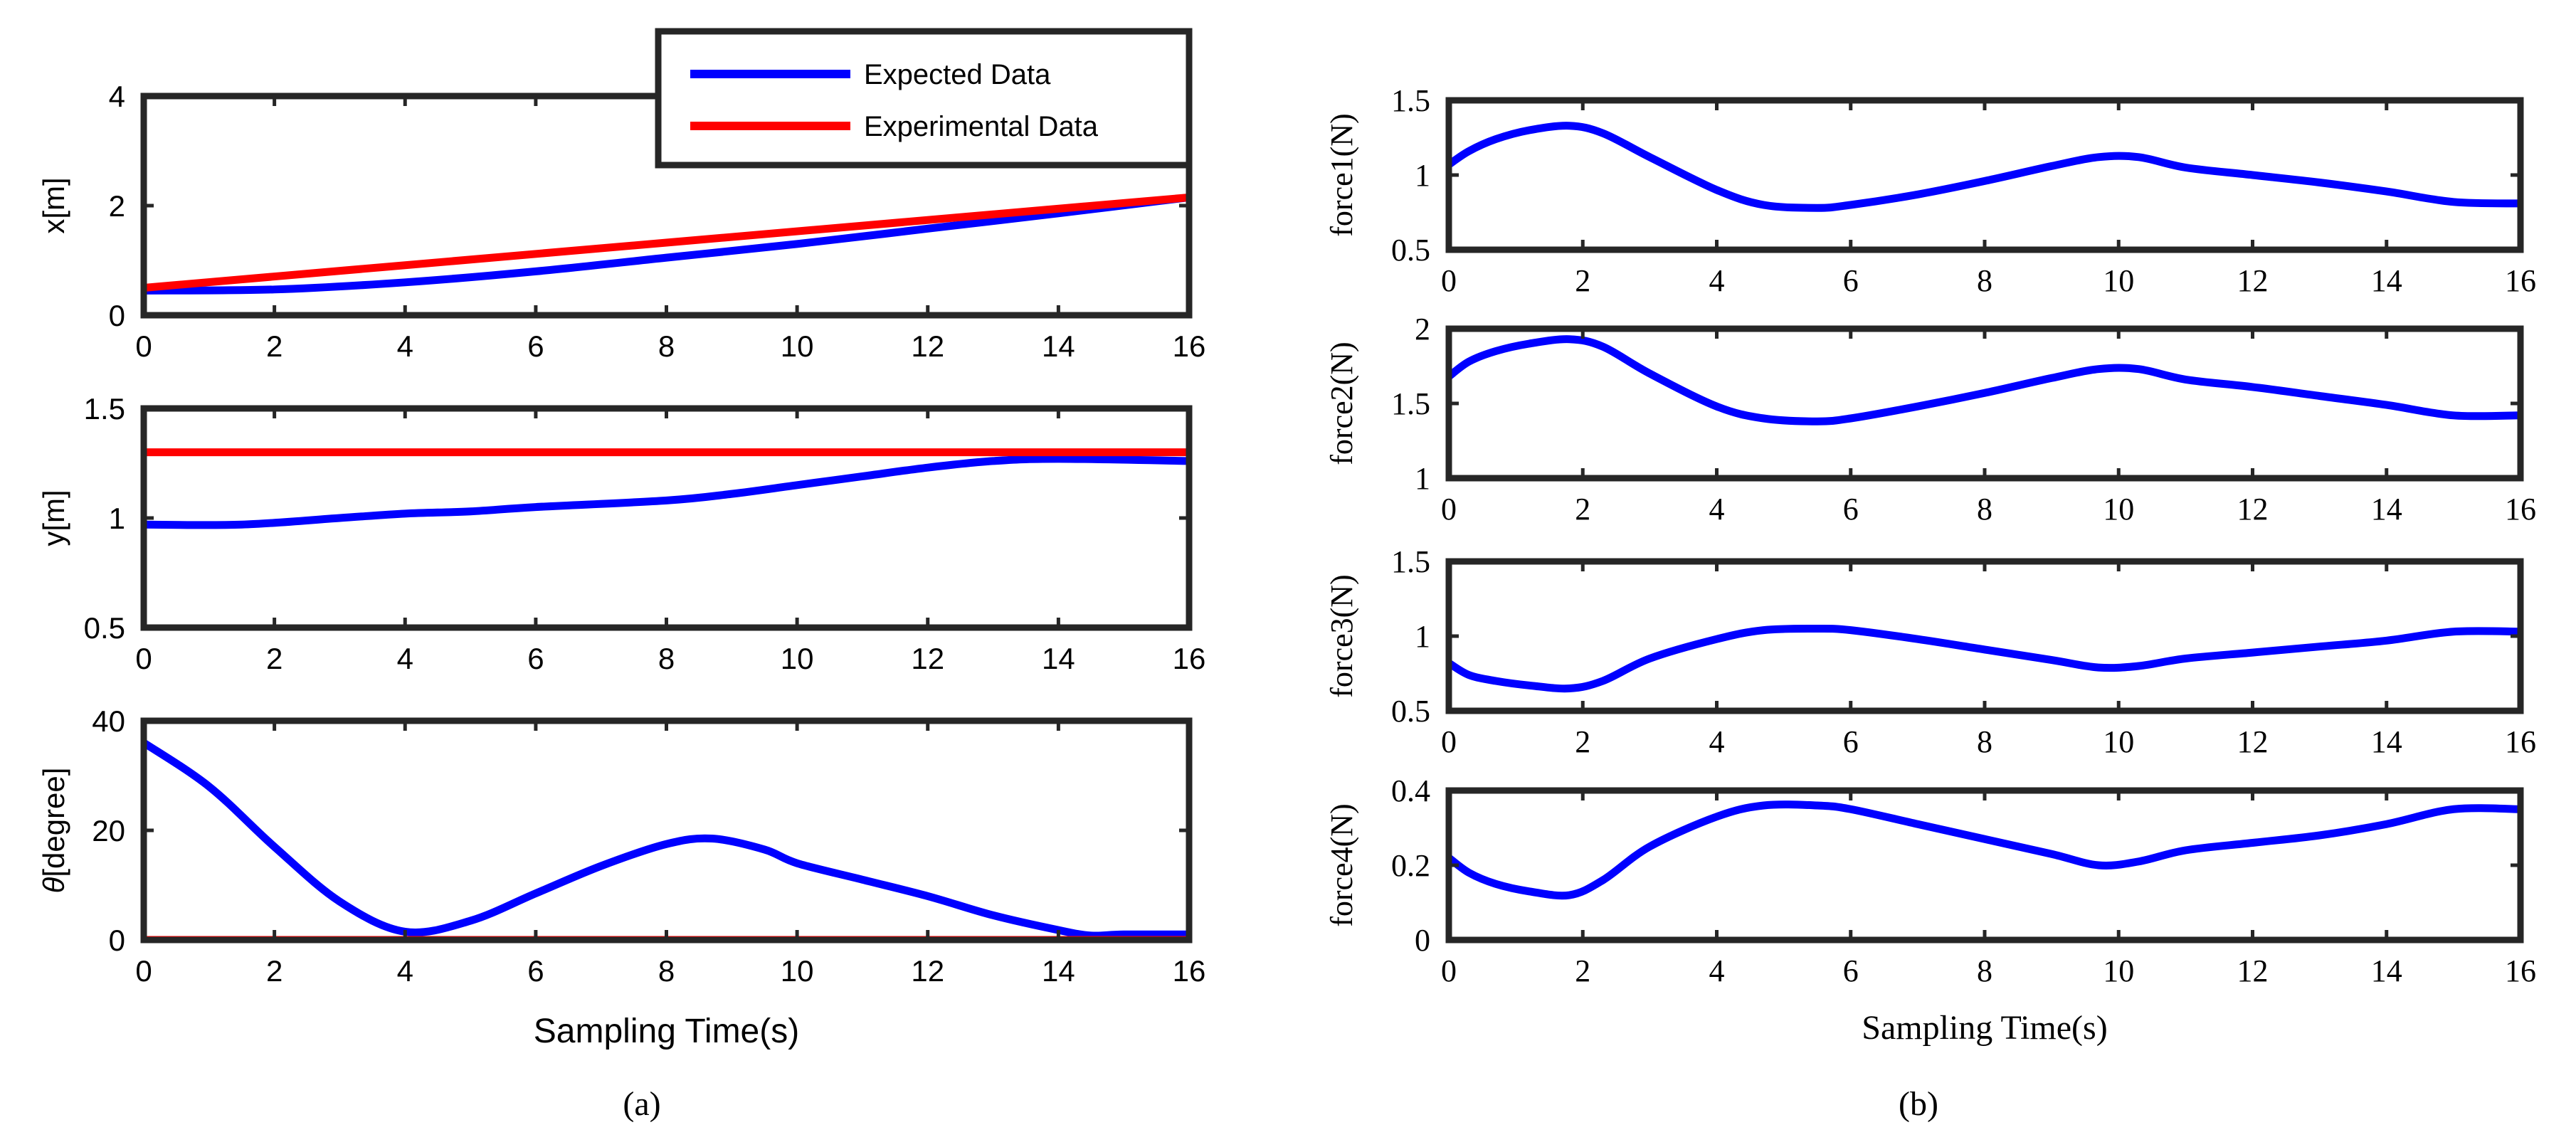 The height and width of the screenshot is (1147, 2576). Describe the element at coordinates (104, 628) in the screenshot. I see `y-tick-label: 0.5` at that location.